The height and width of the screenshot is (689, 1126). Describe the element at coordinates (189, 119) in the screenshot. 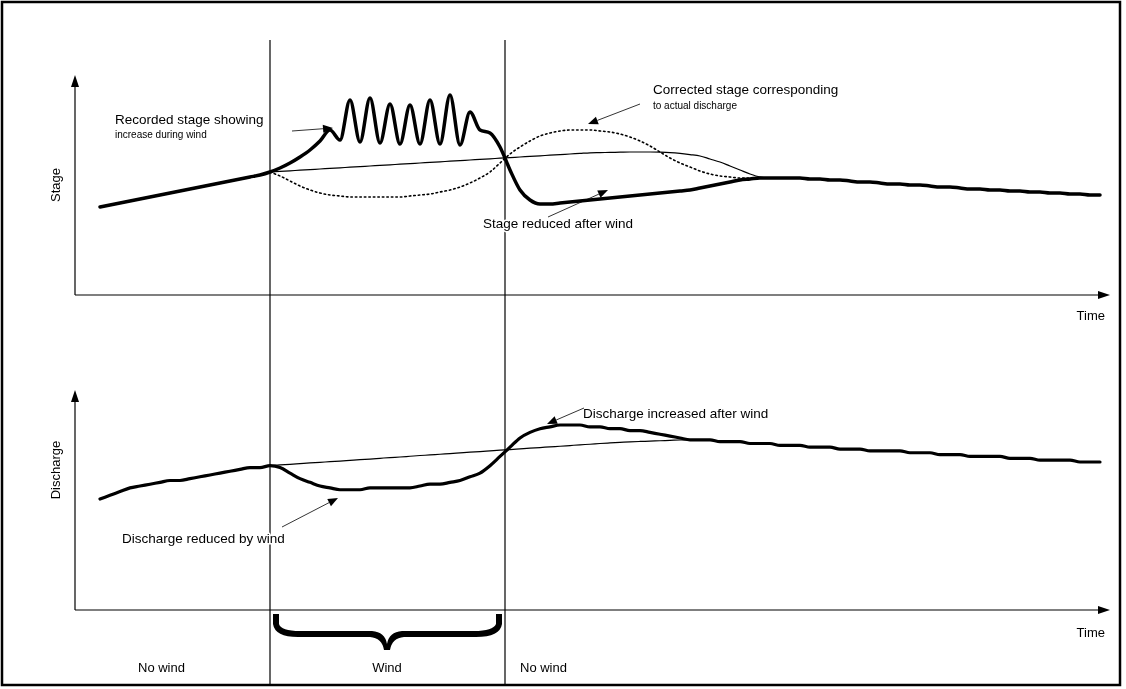

I see `annotation: Recorded stage showing` at that location.